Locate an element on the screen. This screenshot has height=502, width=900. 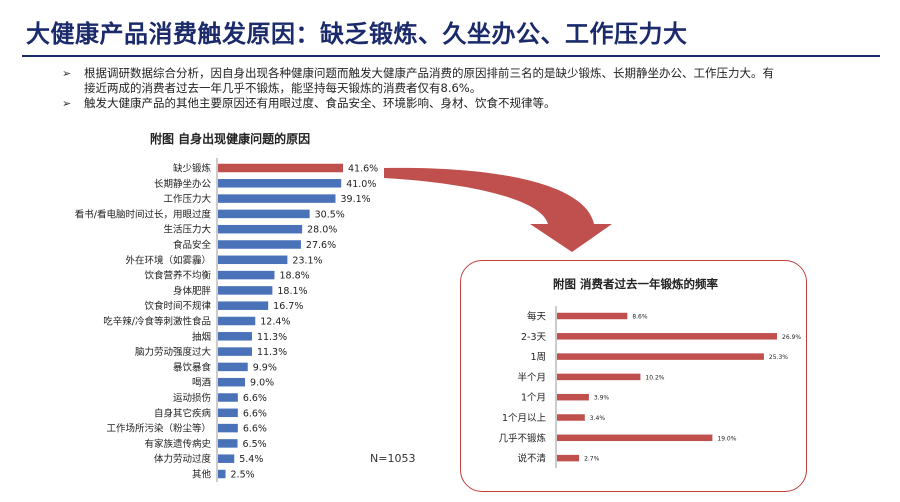
chart1-category-label: 生活压力大 is located at coordinates (187, 230).